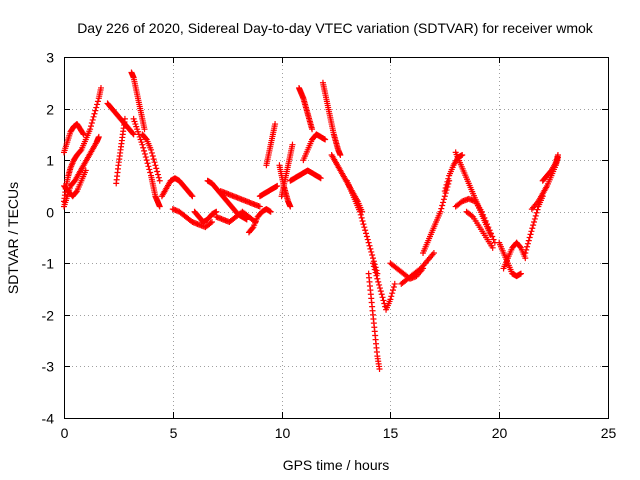  I want to click on x-axis-label: GPS time / hours, so click(336, 465).